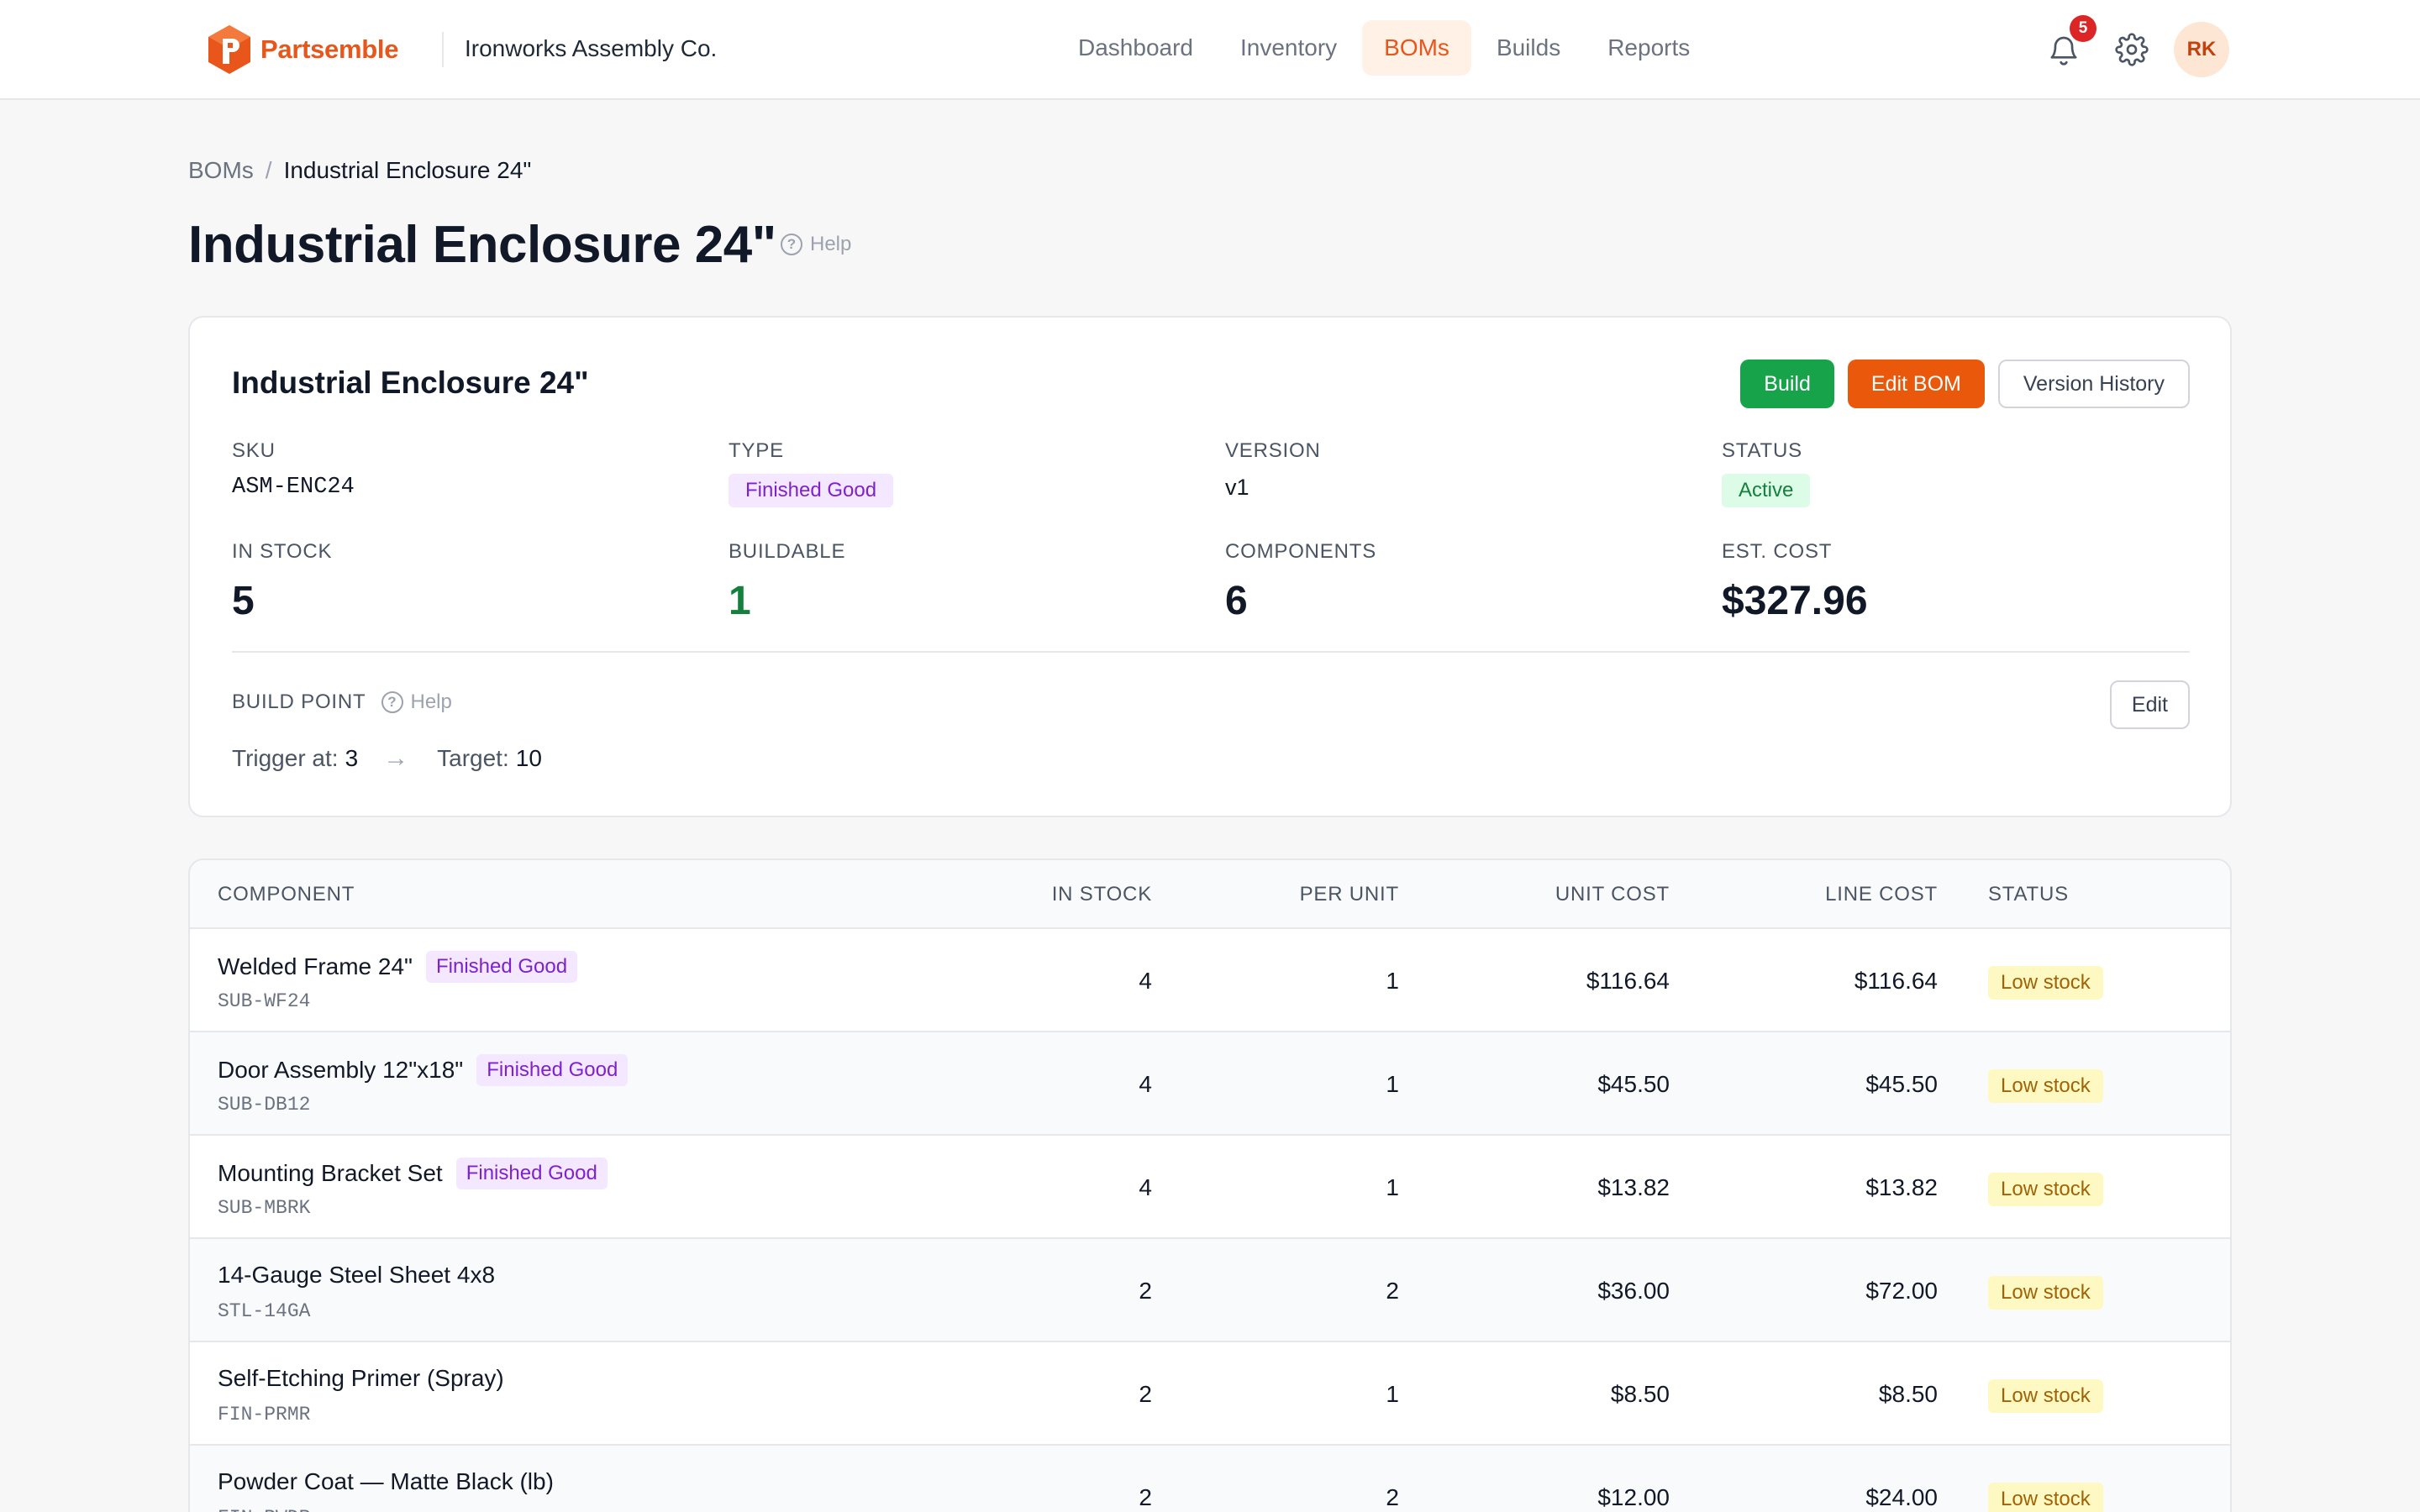  I want to click on type-badge: Finished Good, so click(811, 490).